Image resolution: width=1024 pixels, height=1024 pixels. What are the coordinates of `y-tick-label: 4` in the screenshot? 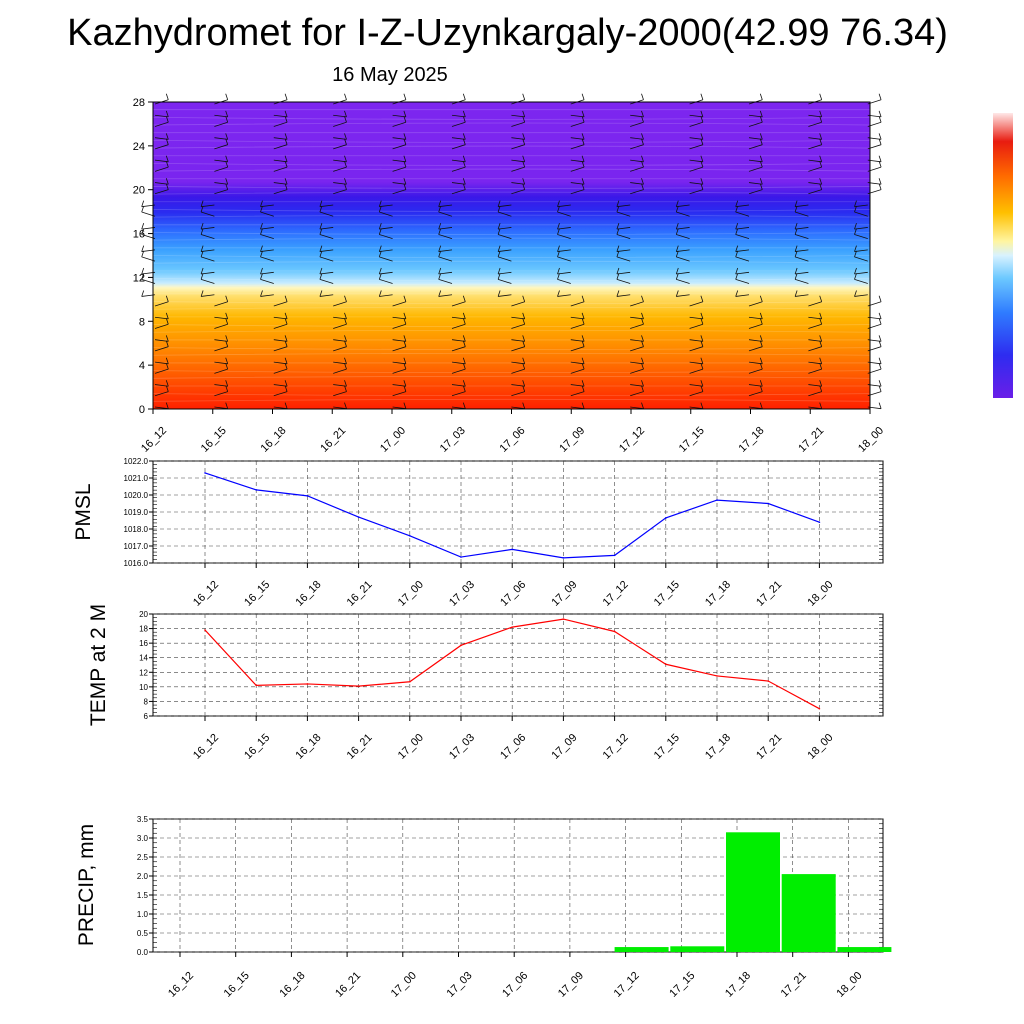 It's located at (142, 366).